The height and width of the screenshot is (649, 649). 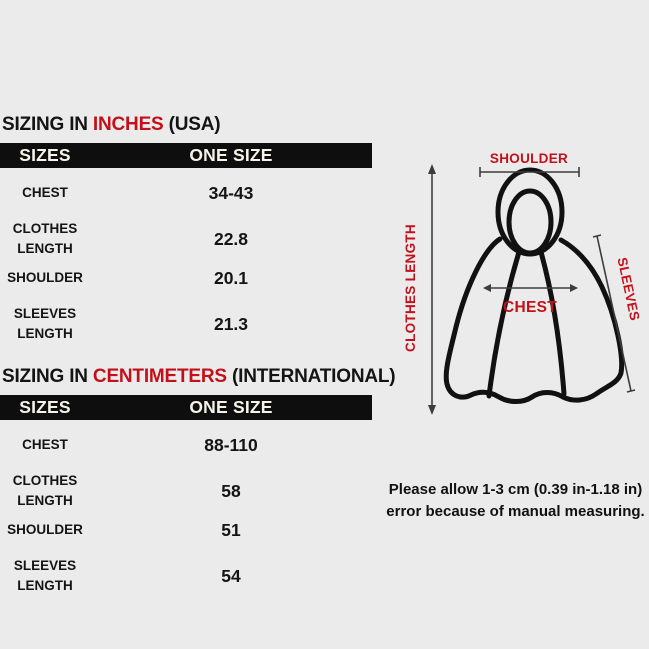 What do you see at coordinates (597, 236) in the screenshot?
I see `sleeves-tick-top` at bounding box center [597, 236].